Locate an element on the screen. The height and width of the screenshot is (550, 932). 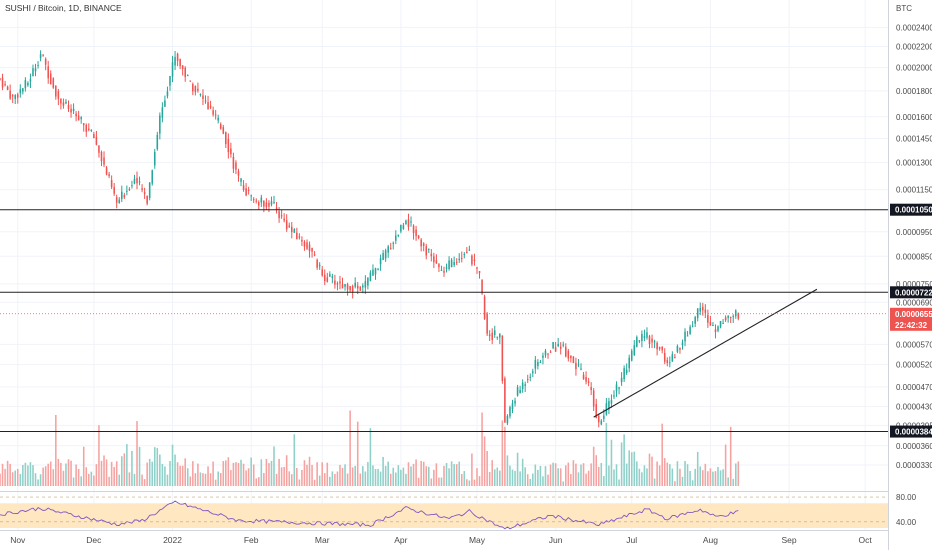
y-tick-label: 0.0002000 is located at coordinates (914, 68).